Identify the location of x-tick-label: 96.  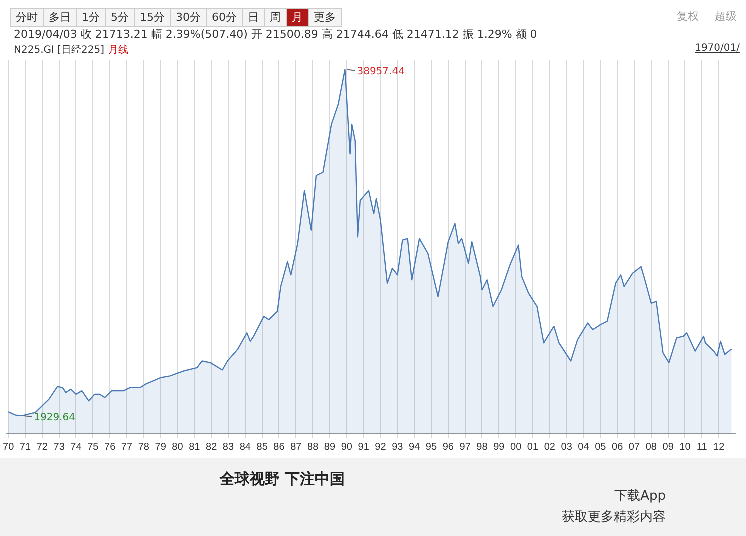
(448, 447).